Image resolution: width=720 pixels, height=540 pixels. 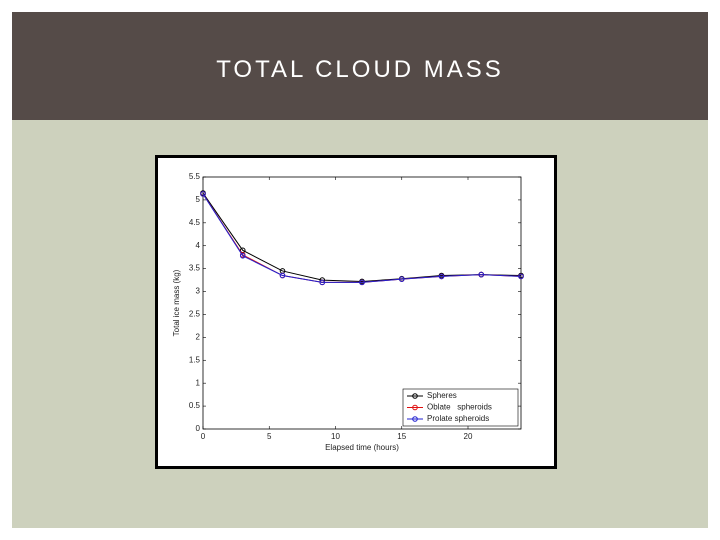 I want to click on x-tick-label: 0, so click(x=203, y=436).